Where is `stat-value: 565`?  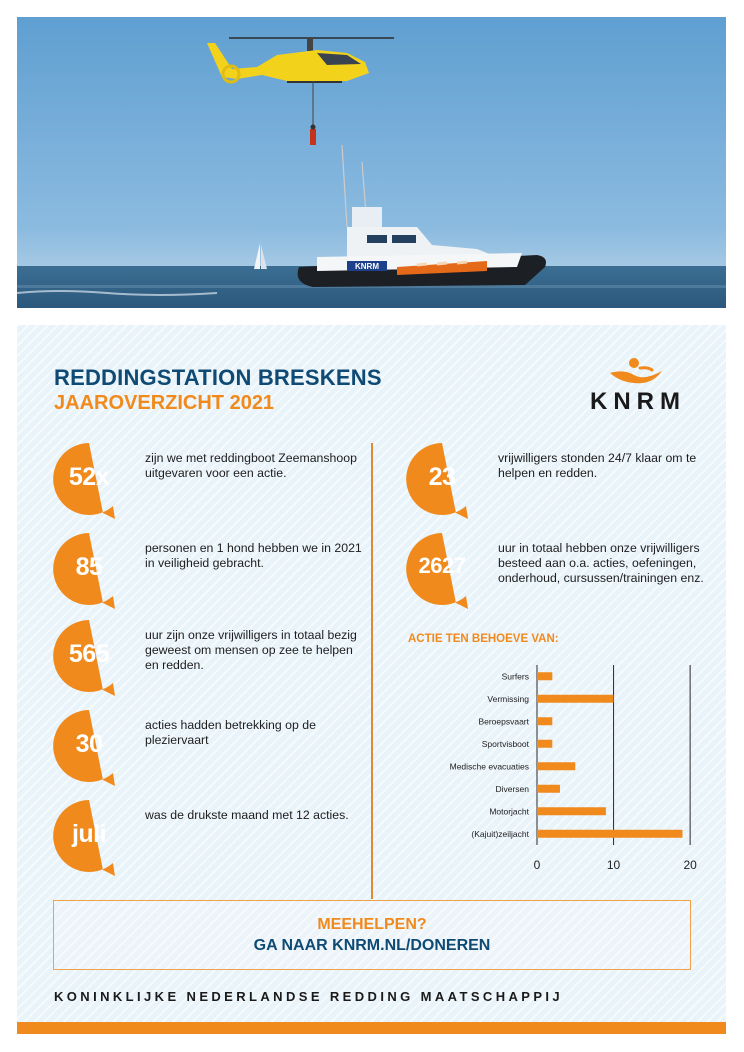
stat-value: 565 is located at coordinates (89, 654).